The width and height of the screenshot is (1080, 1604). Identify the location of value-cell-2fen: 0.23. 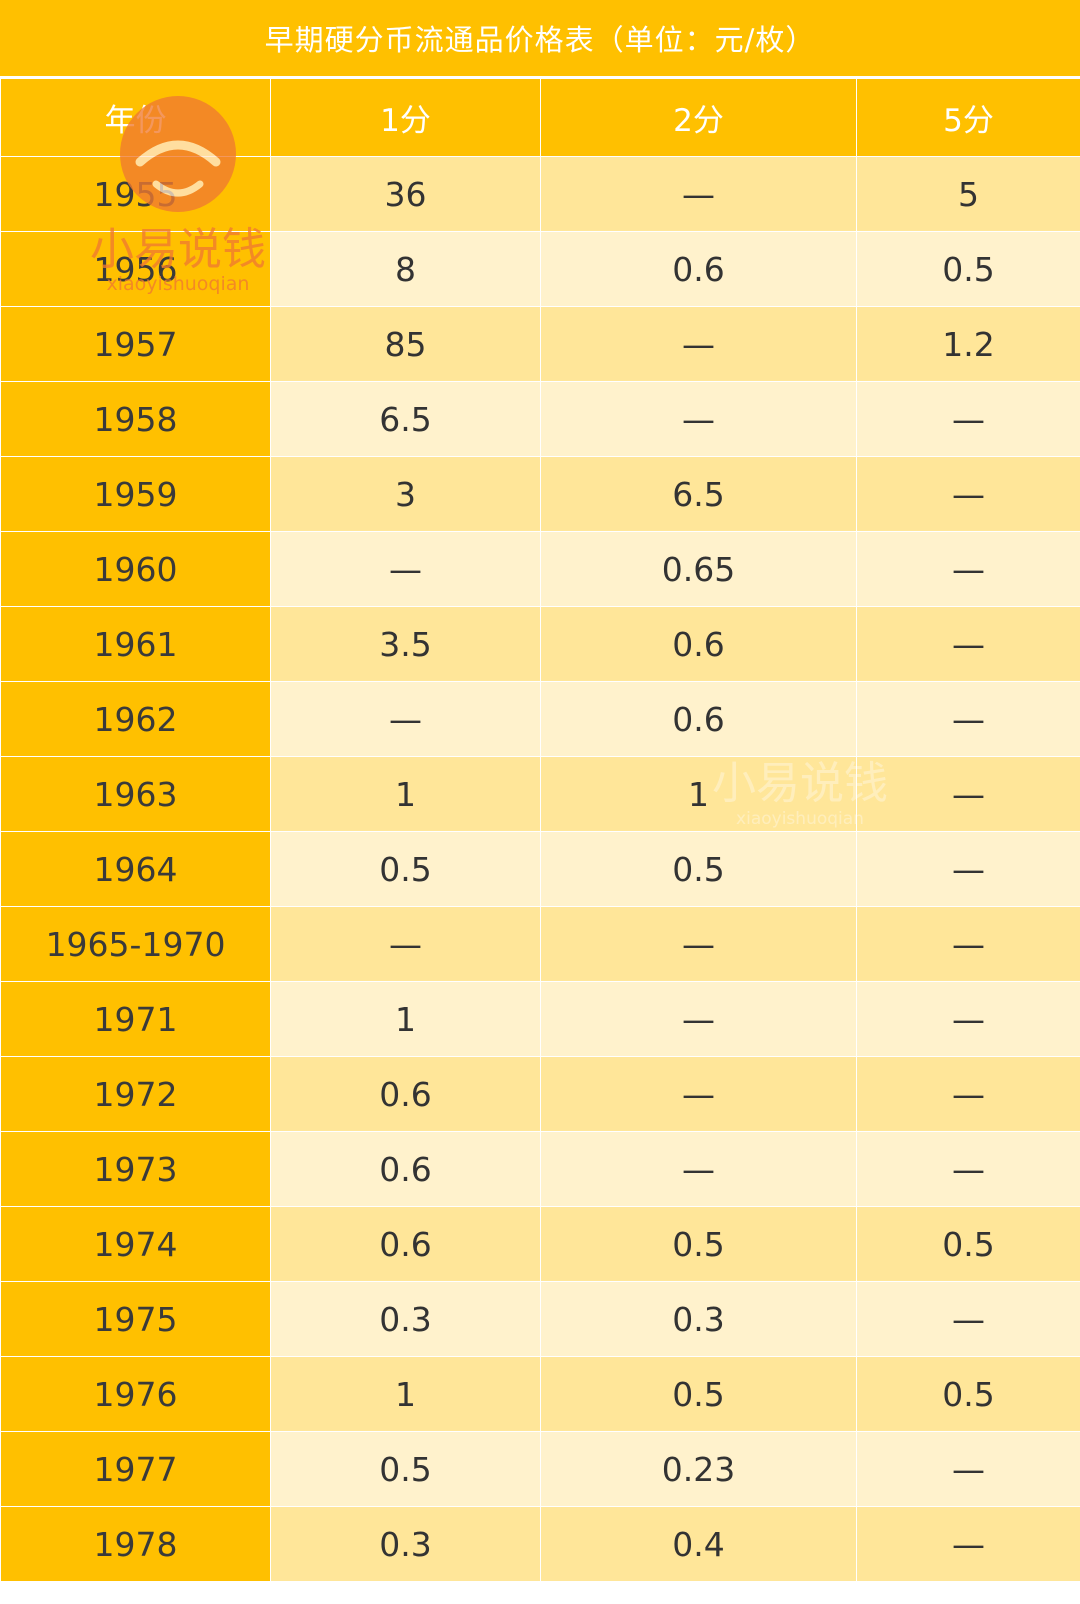
(698, 1469).